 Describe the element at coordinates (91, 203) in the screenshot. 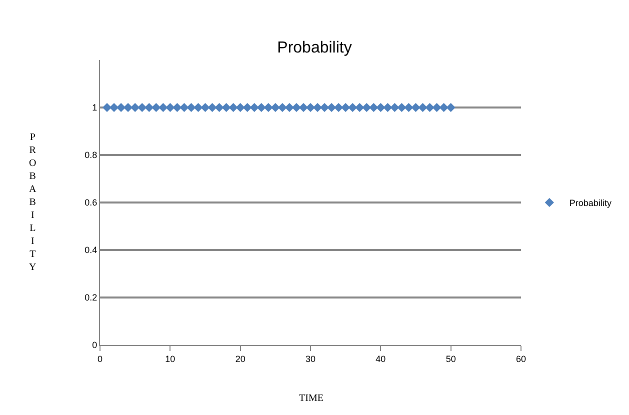

I see `y-tick-label: 0.6` at that location.